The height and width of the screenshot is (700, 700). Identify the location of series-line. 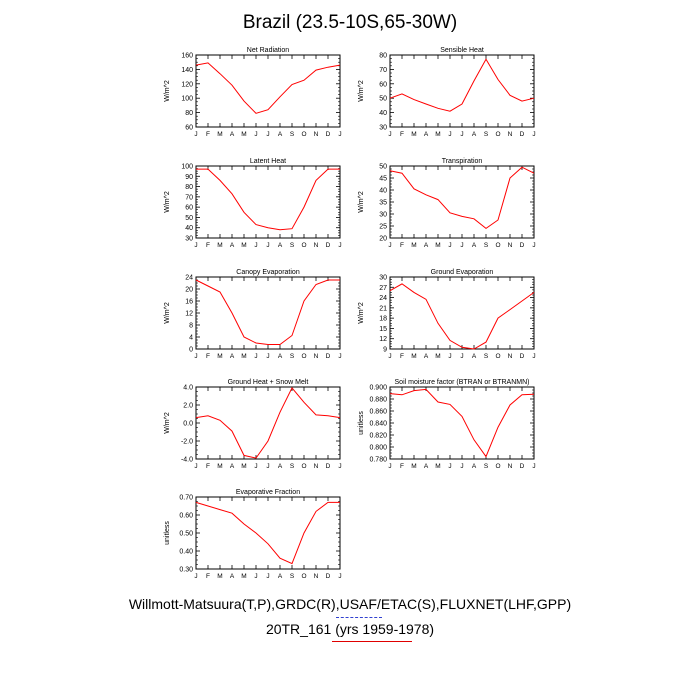
(462, 198).